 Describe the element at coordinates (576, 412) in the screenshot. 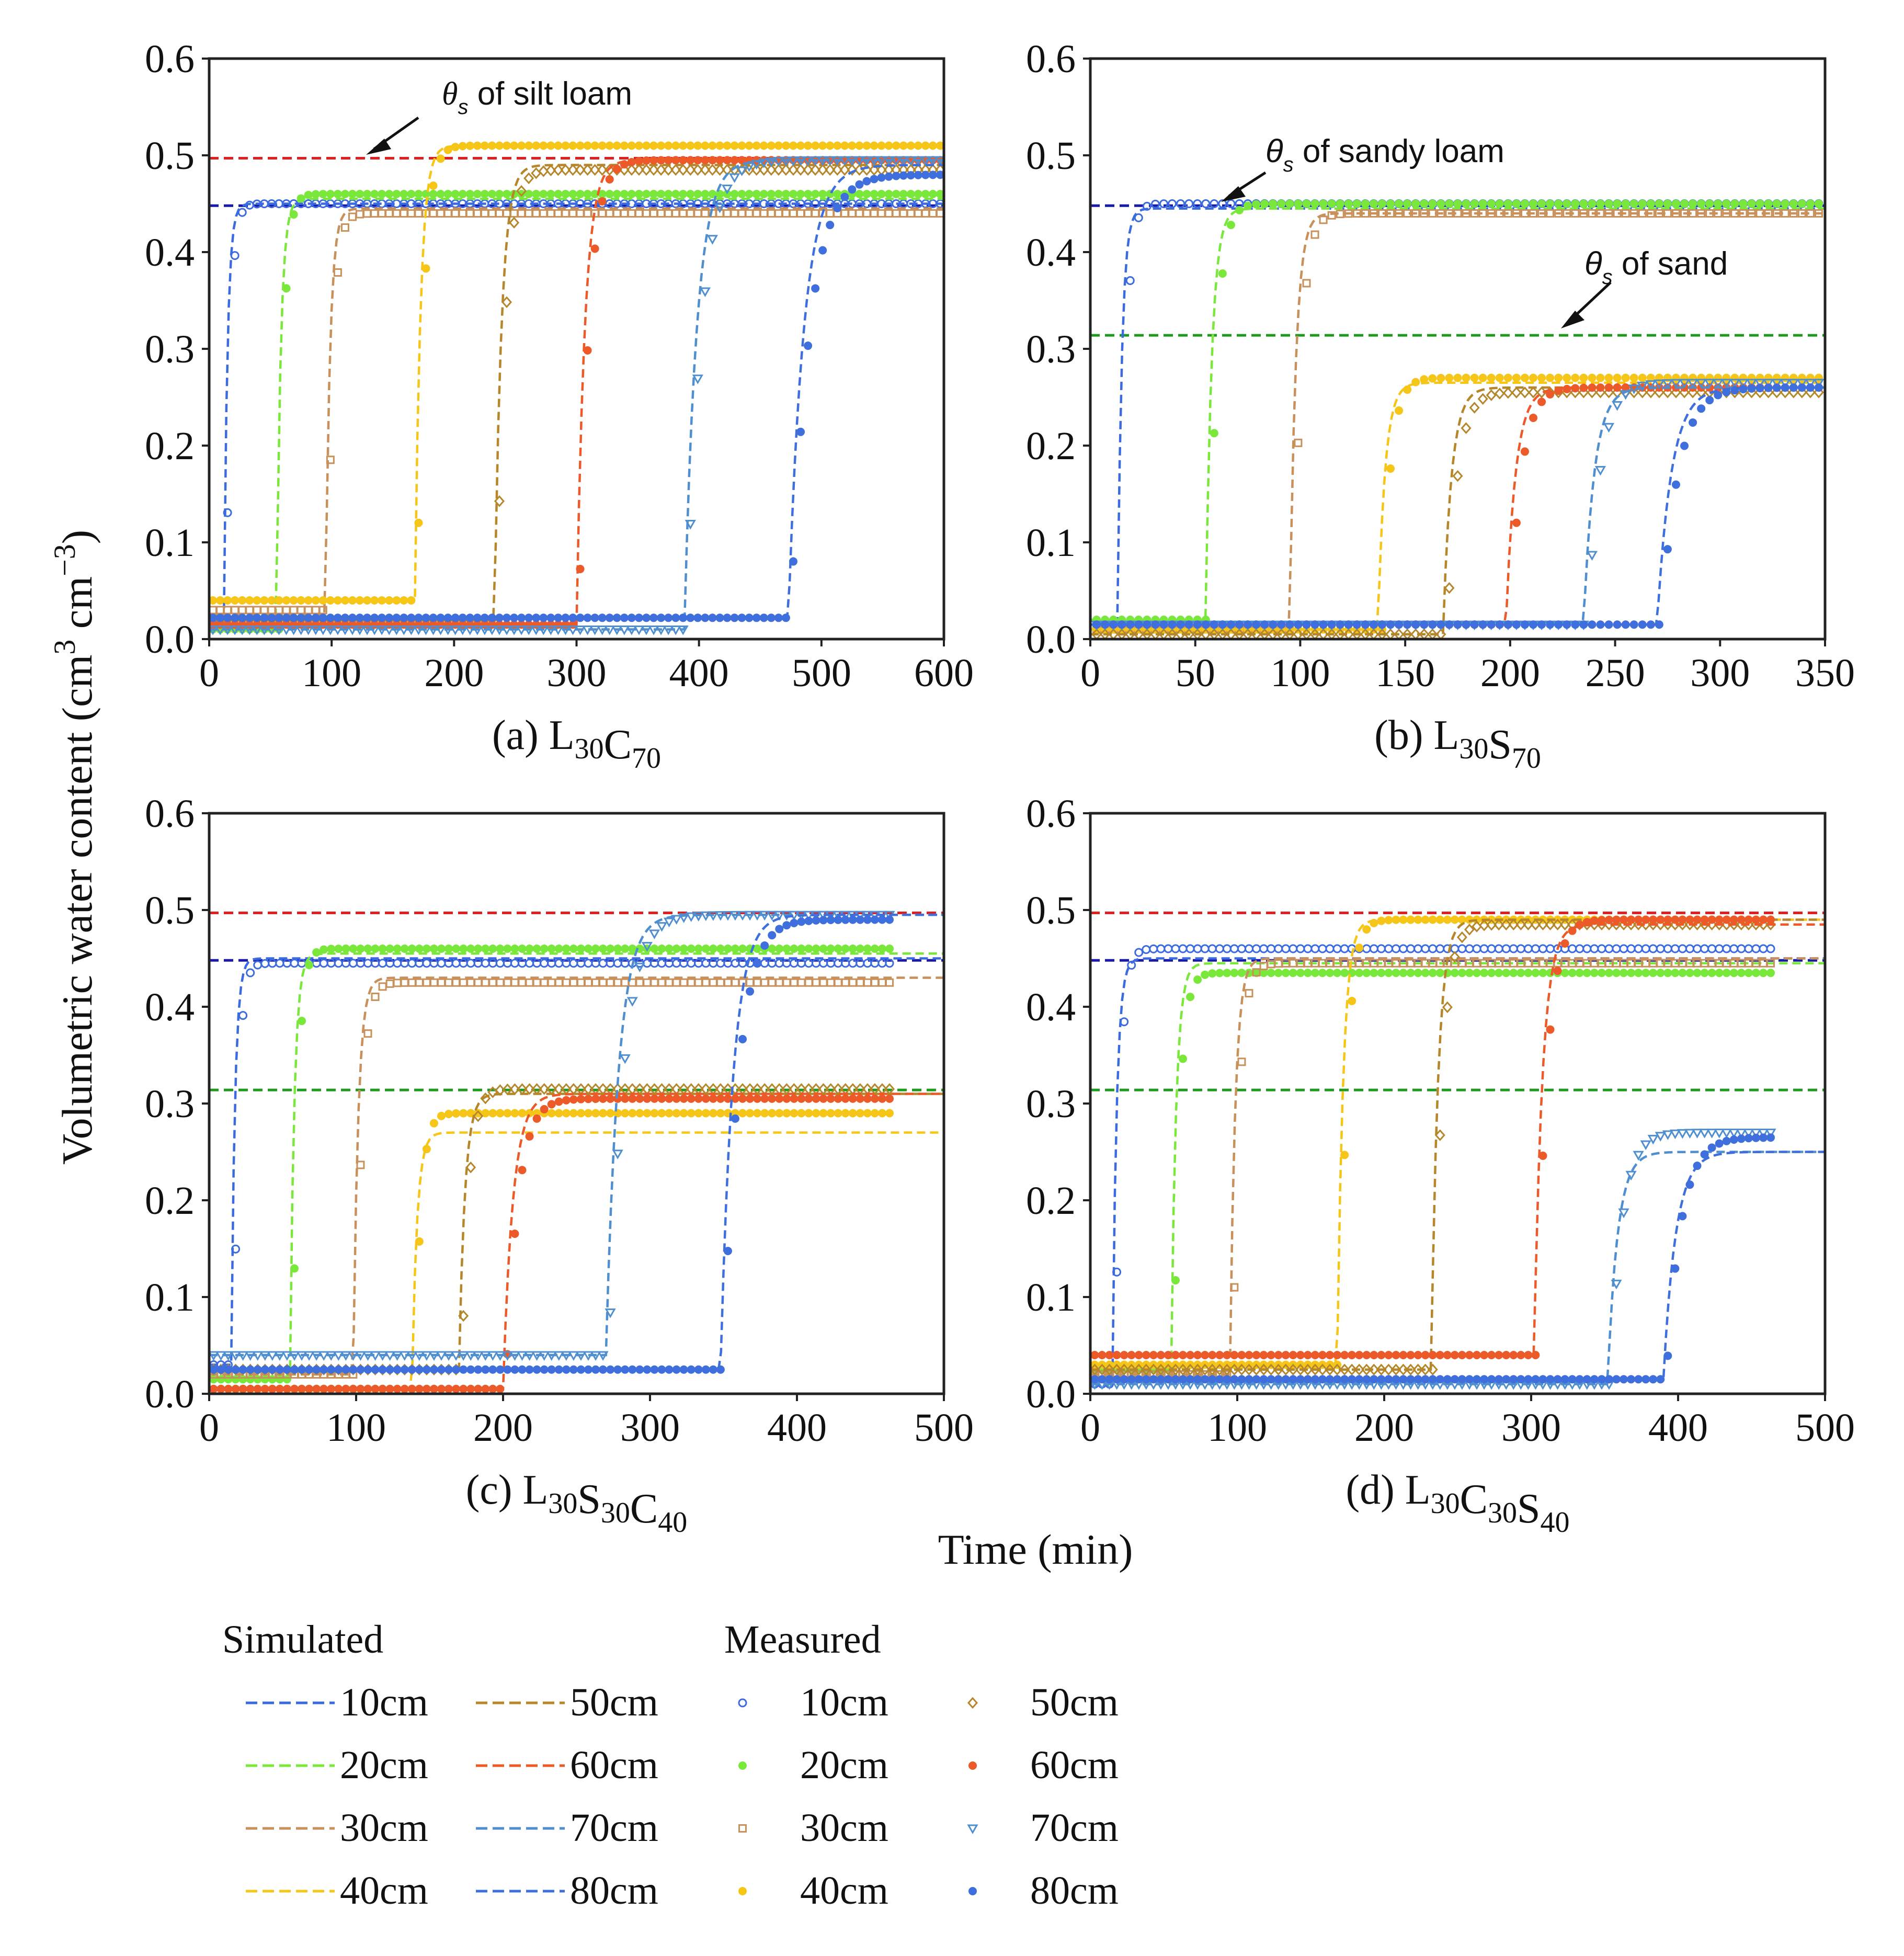

I see `simulated-curve-30cm` at that location.